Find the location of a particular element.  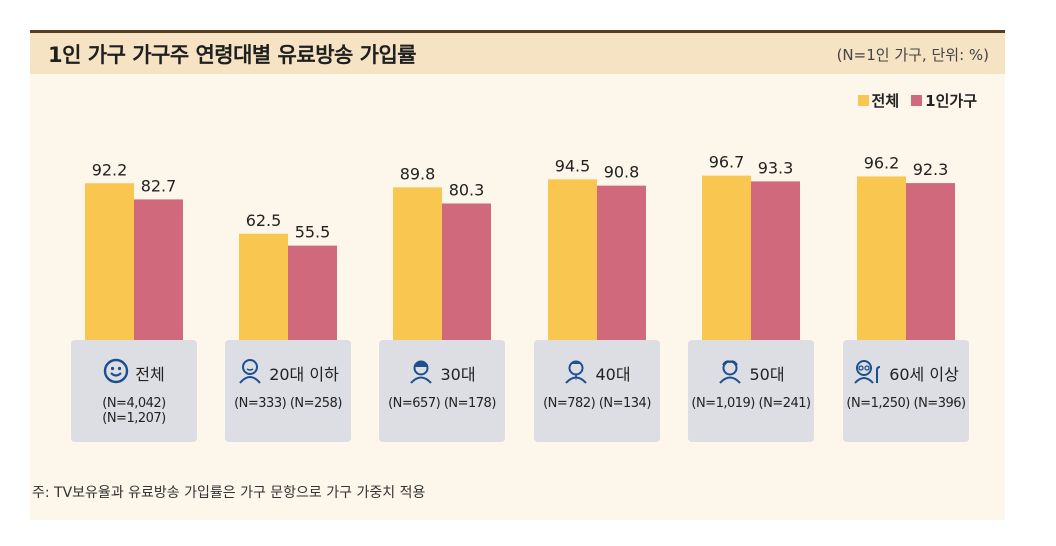

group-heading: 30대 is located at coordinates (442, 373).